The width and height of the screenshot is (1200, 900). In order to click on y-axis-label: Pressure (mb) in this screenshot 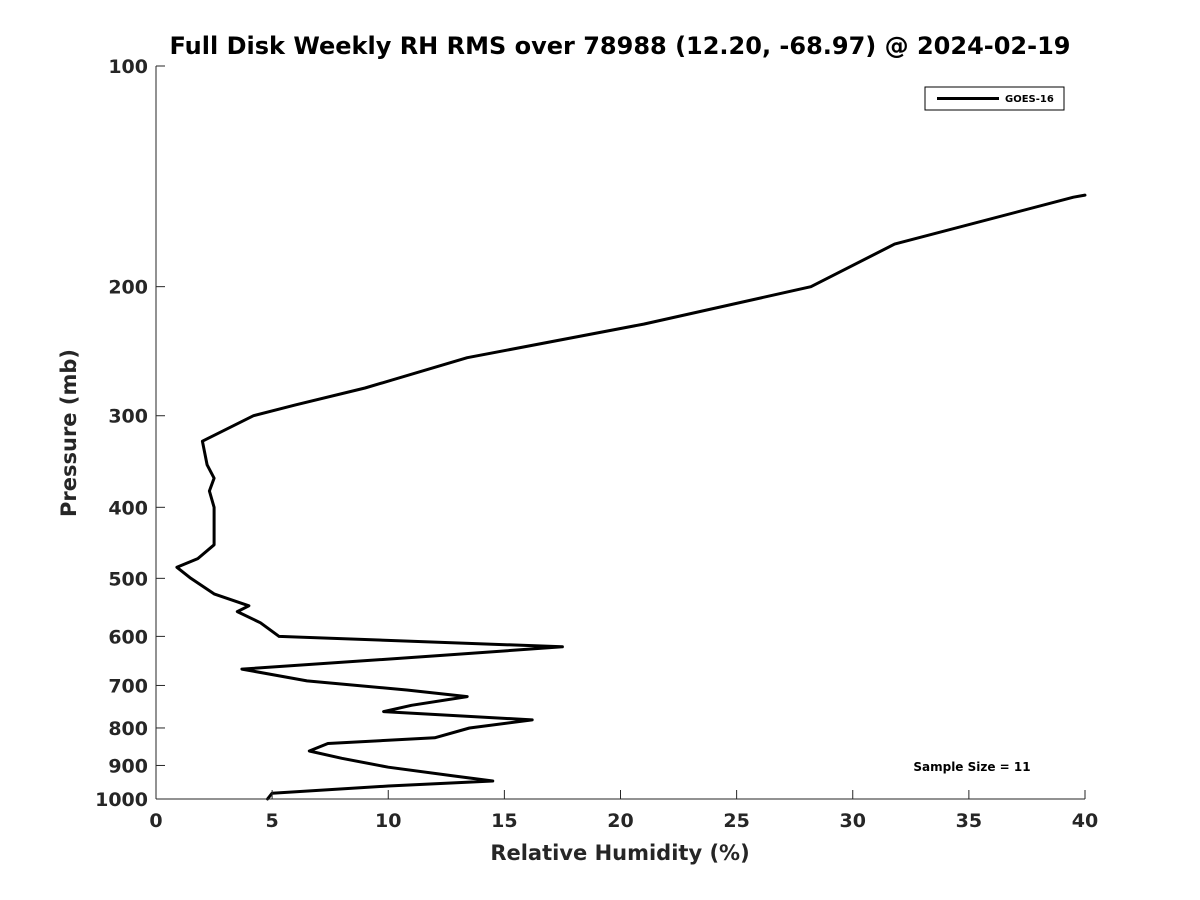, I will do `click(69, 433)`.